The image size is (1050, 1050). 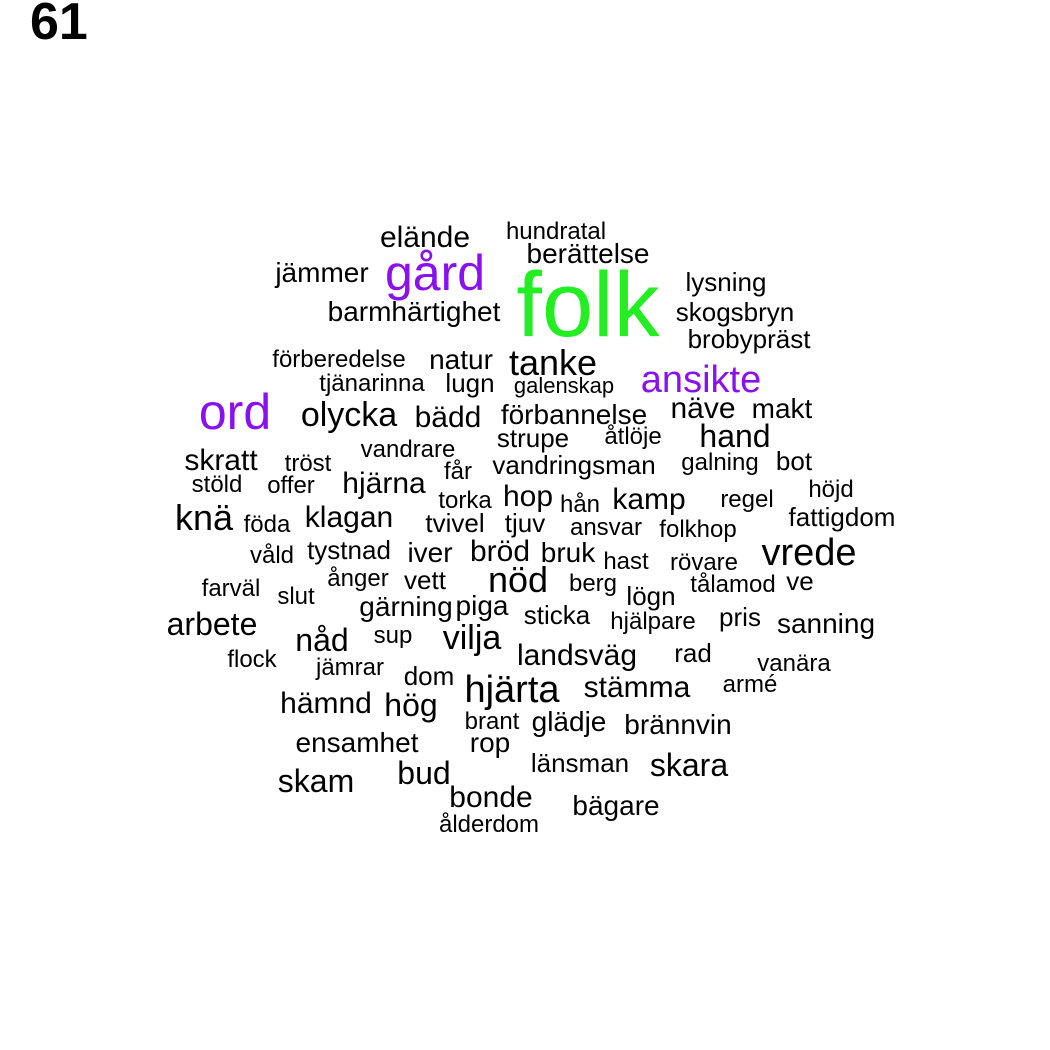 What do you see at coordinates (406, 606) in the screenshot?
I see `cloud-word-garning: gärning` at bounding box center [406, 606].